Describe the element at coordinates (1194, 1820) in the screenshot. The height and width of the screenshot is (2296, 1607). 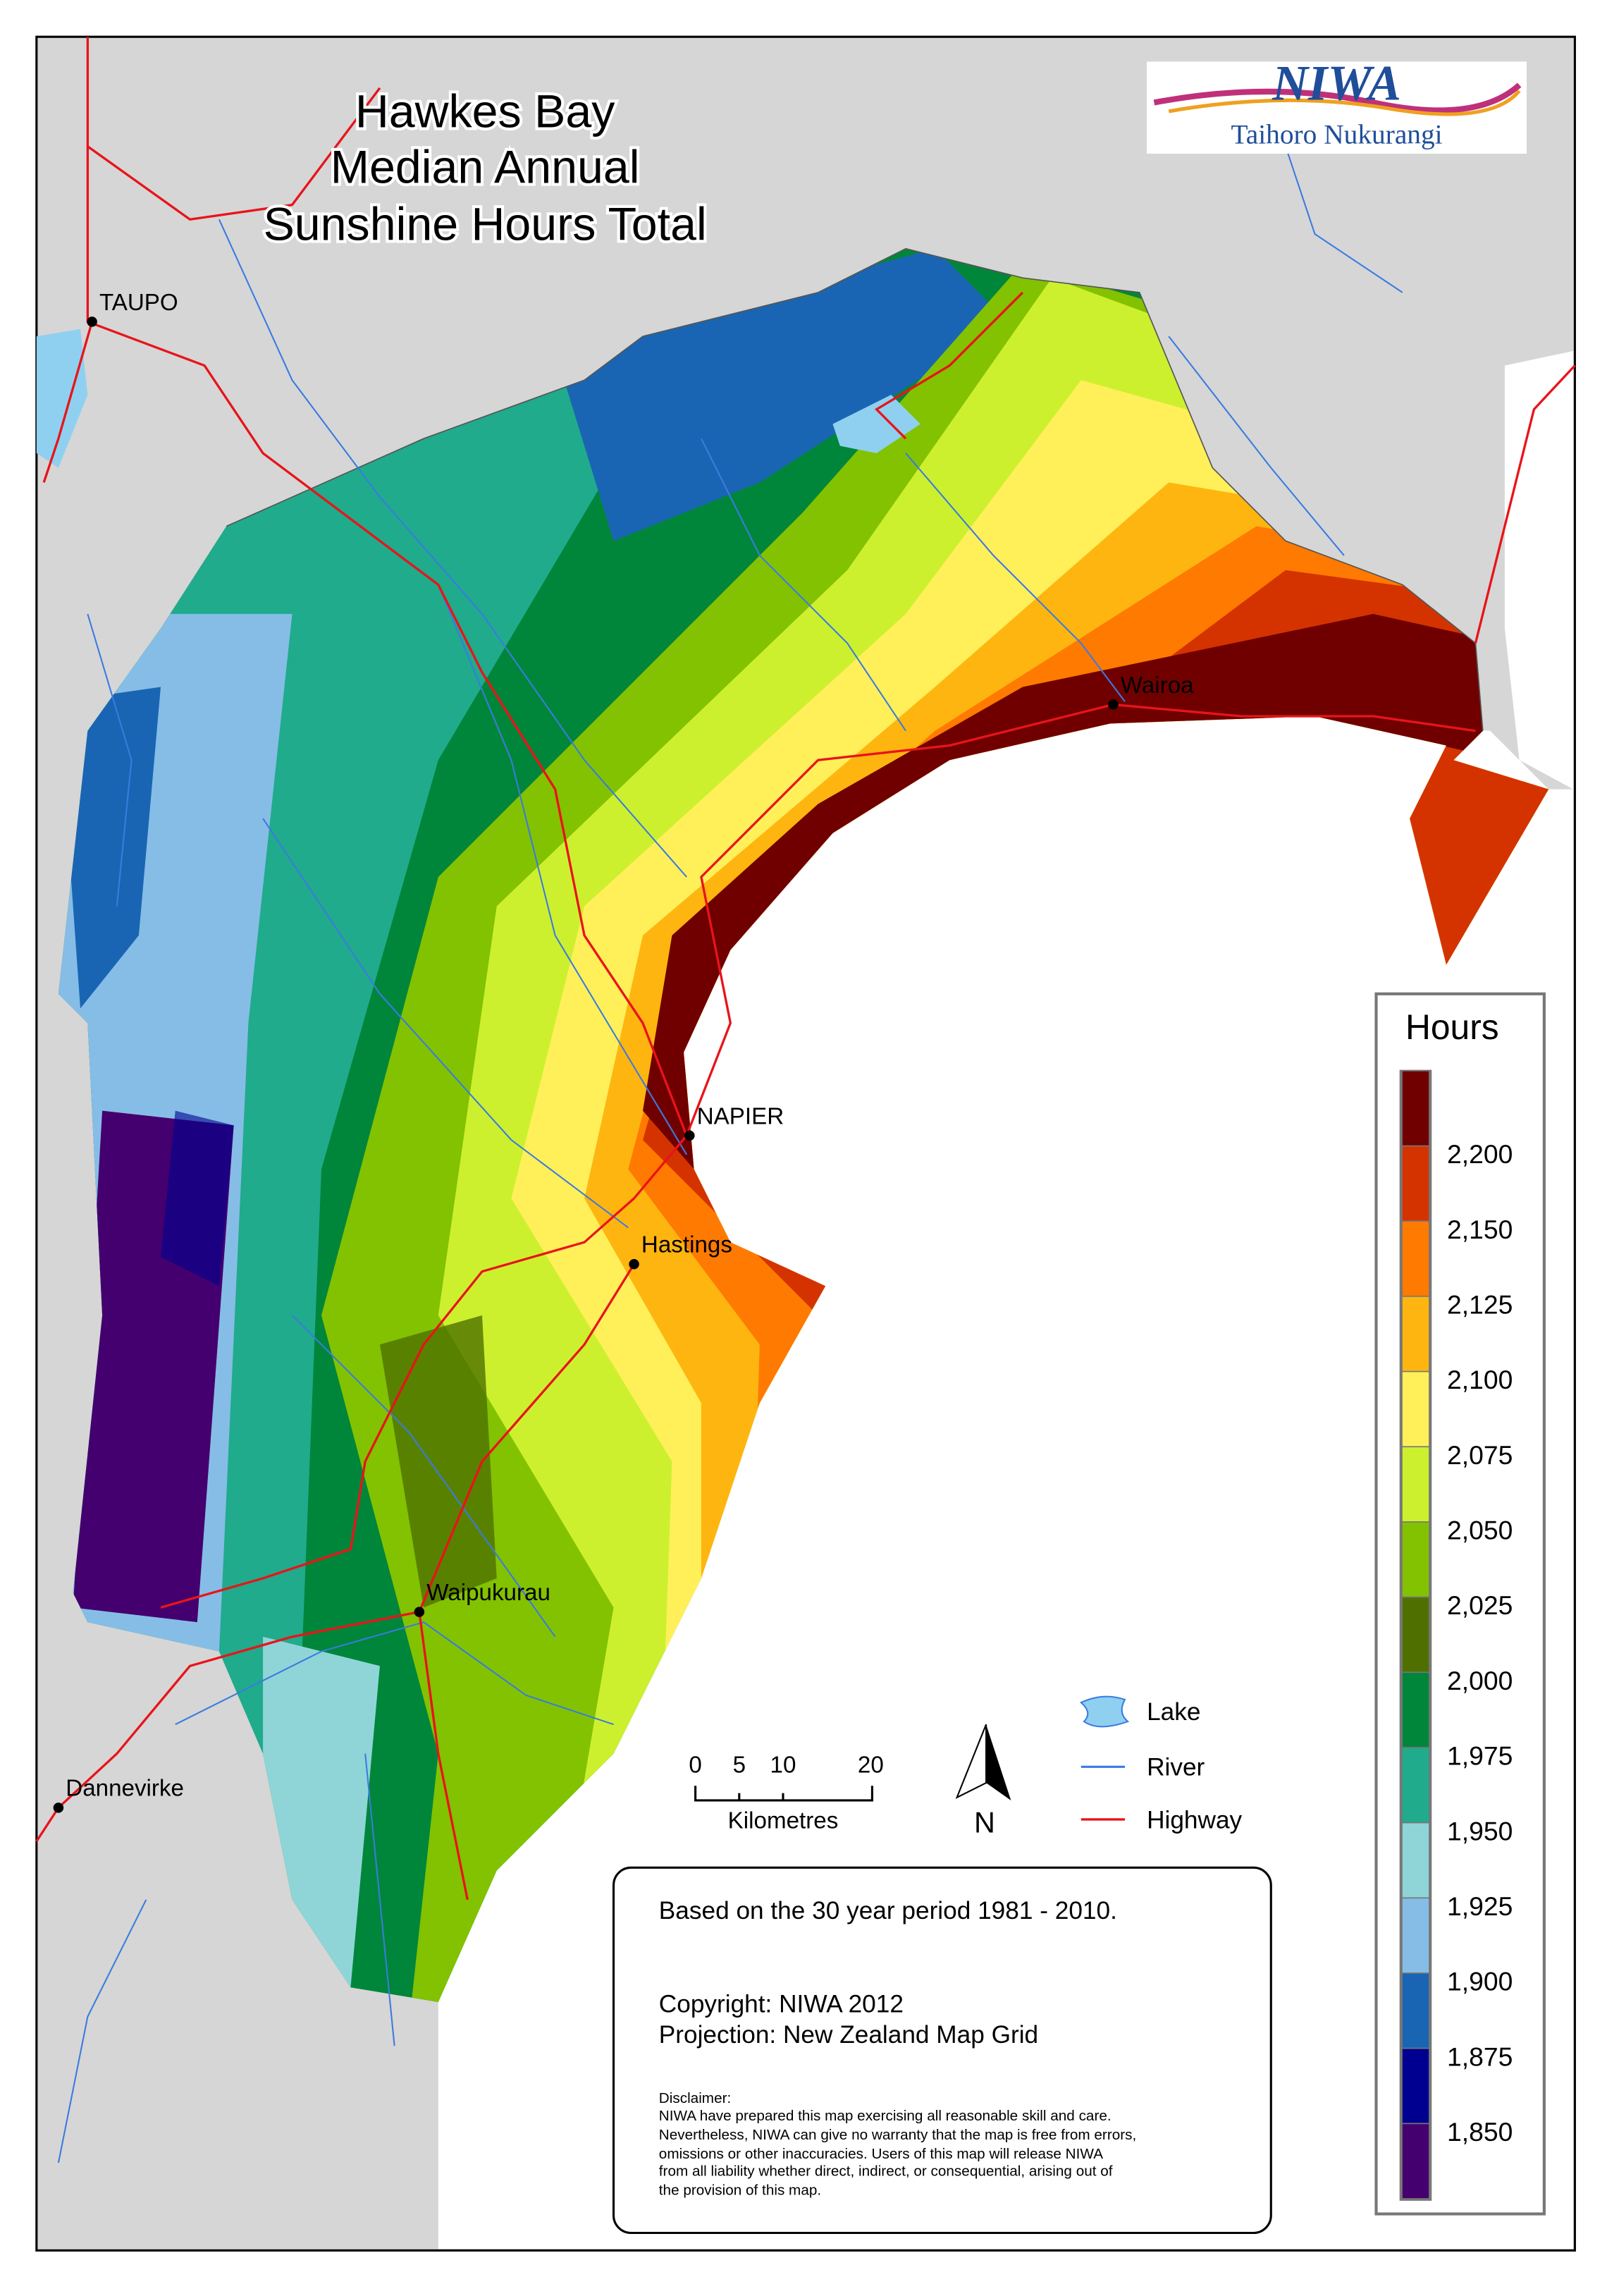
I see `svg-text: Highway` at that location.